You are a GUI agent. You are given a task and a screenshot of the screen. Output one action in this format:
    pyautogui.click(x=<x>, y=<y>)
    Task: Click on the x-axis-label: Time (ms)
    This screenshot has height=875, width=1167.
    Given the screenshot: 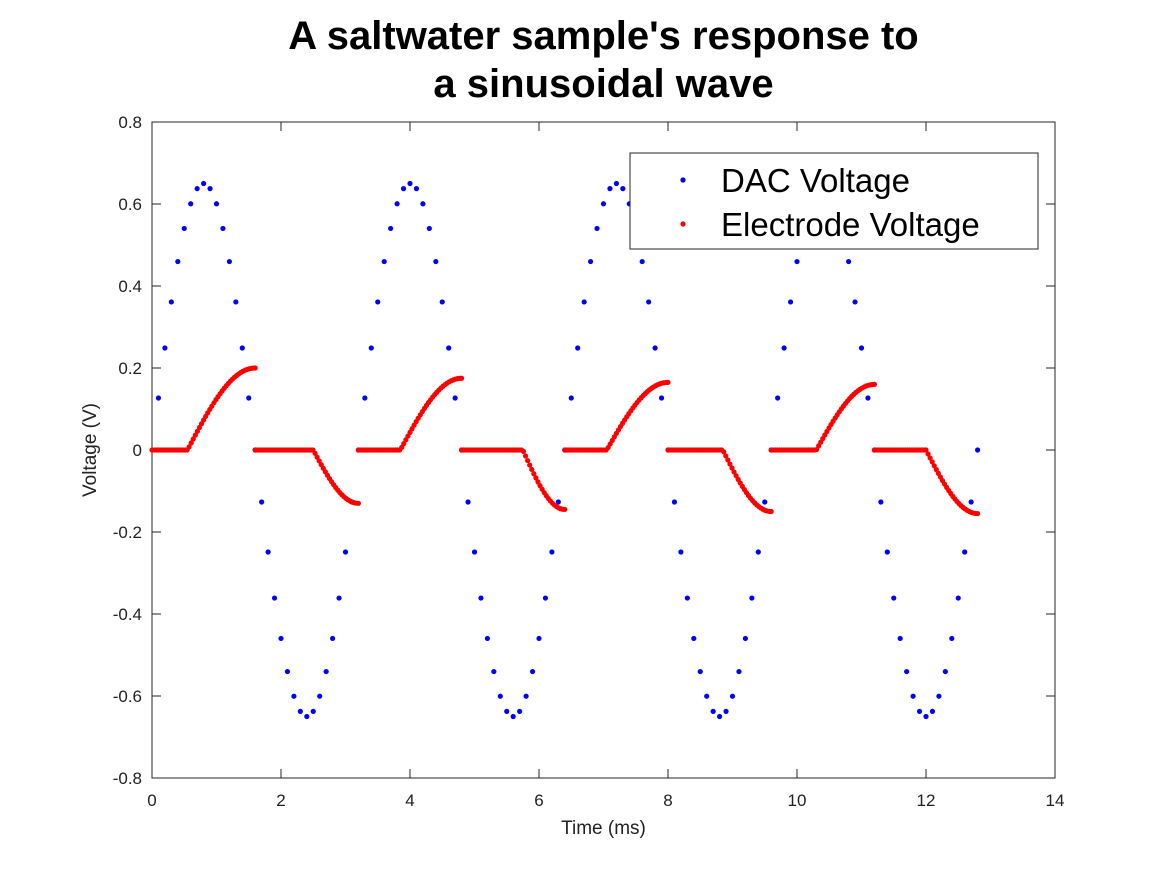 What is the action you would take?
    pyautogui.click(x=603, y=828)
    